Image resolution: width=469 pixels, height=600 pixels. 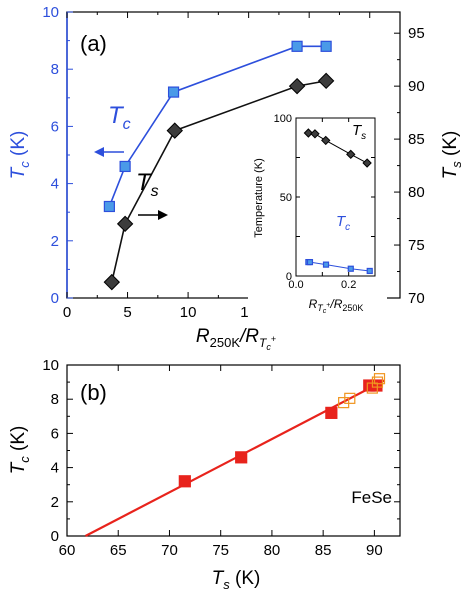 I want to click on inset-x-label-sub-250k: 250K, so click(x=352, y=308).